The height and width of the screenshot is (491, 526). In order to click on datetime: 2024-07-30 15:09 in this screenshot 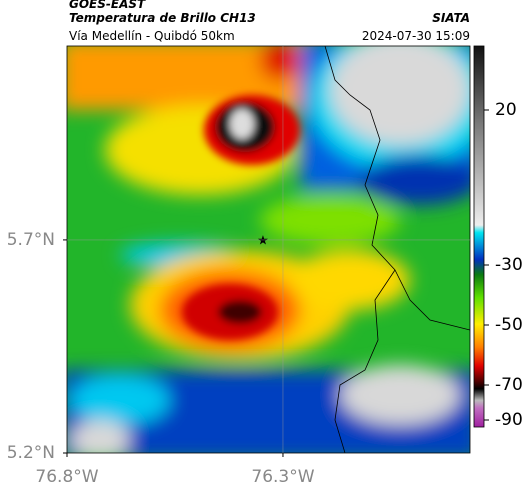, I will do `click(416, 36)`.